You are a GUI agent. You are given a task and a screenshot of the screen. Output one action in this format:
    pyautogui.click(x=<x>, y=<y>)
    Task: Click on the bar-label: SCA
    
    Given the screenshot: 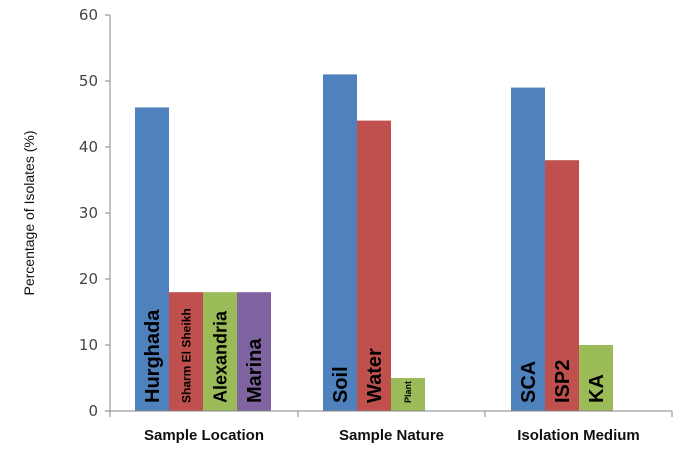 What is the action you would take?
    pyautogui.click(x=529, y=382)
    